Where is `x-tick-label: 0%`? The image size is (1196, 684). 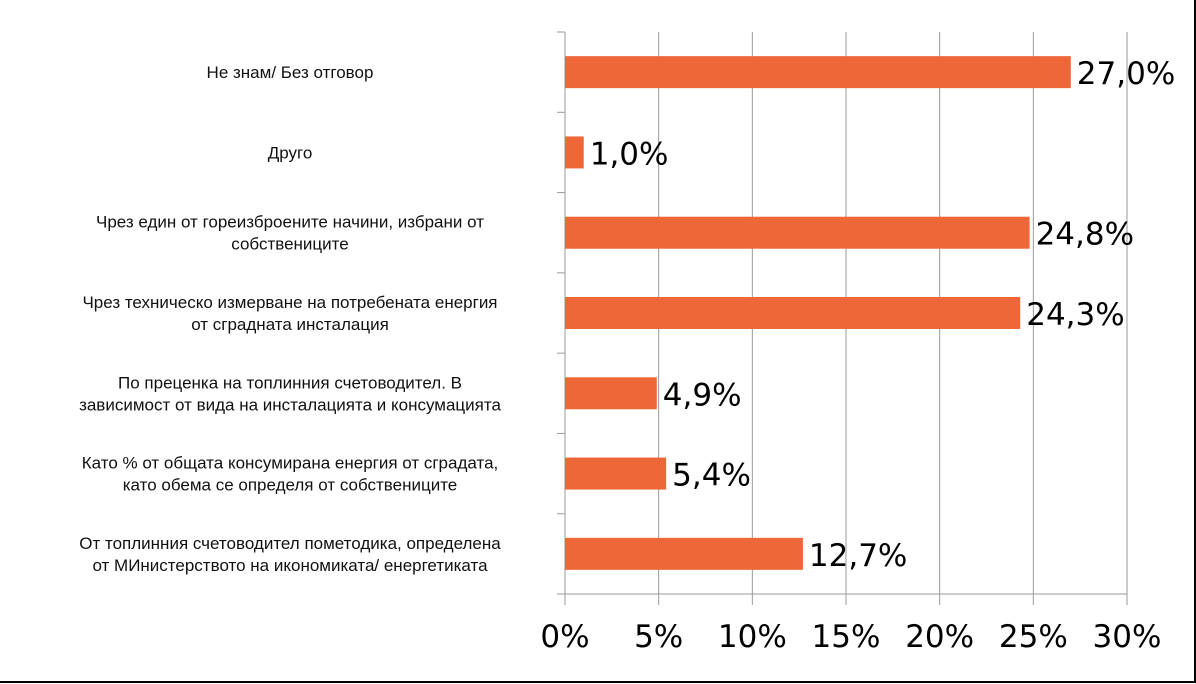 x-tick-label: 0% is located at coordinates (564, 637).